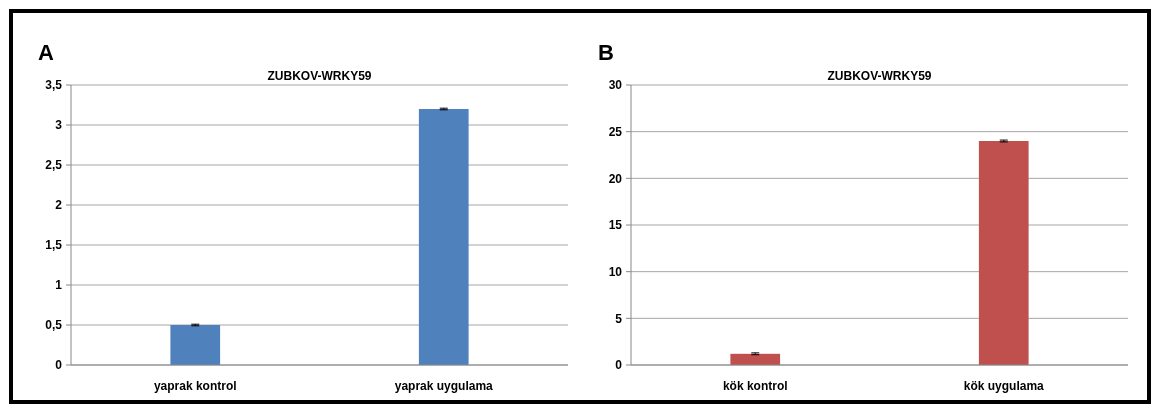 Image resolution: width=1160 pixels, height=413 pixels. What do you see at coordinates (46, 52) in the screenshot?
I see `text: A` at bounding box center [46, 52].